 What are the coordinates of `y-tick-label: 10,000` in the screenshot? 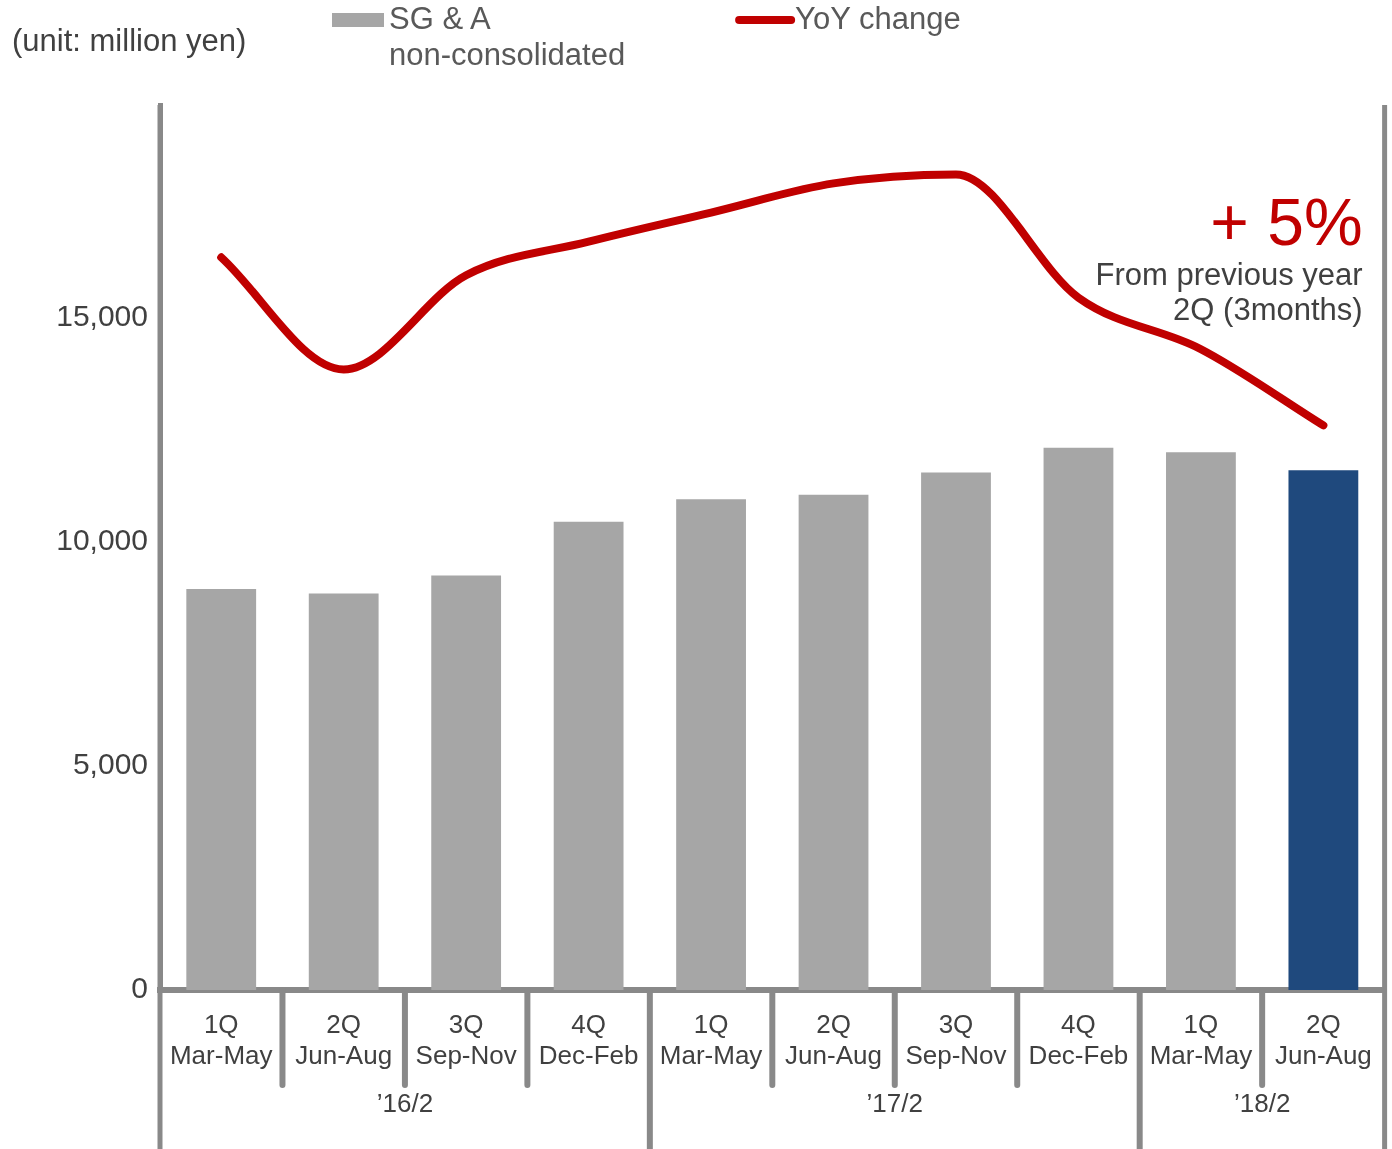 It's located at (102, 540).